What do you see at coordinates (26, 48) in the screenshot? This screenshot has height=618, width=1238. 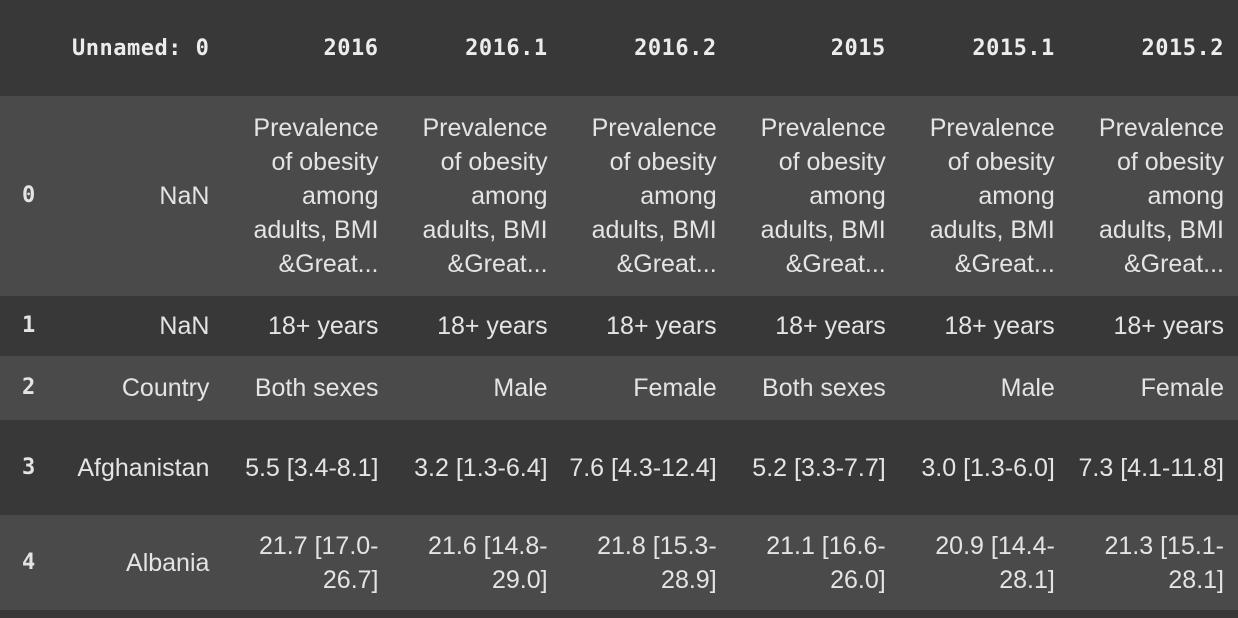 I see `index-header` at bounding box center [26, 48].